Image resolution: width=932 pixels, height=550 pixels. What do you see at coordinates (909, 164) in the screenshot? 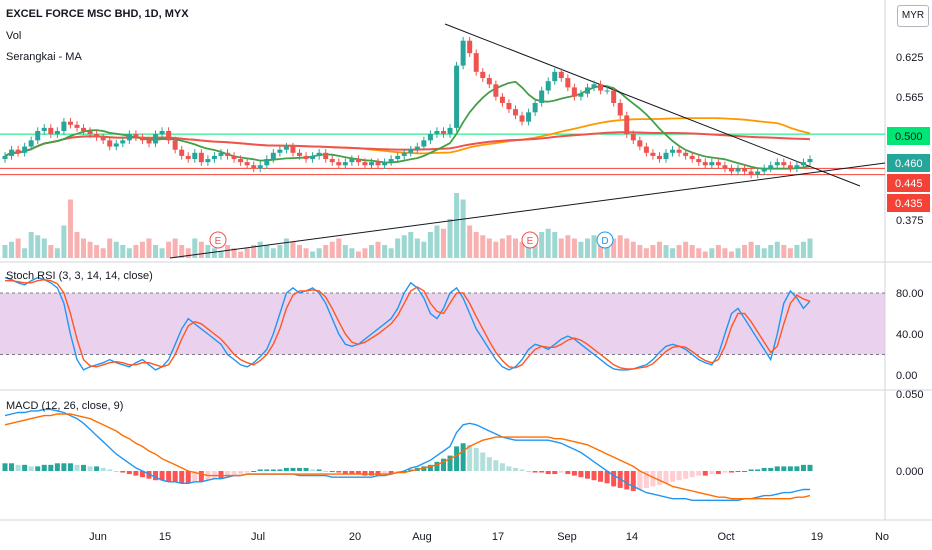
I see `price-label: 0.460` at bounding box center [909, 164].